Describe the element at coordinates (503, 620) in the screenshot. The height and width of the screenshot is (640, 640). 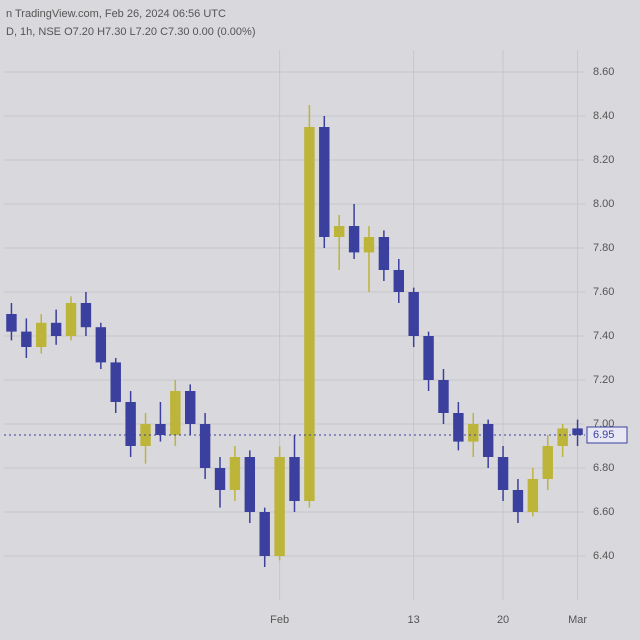
I see `x-tick-label: 20` at that location.